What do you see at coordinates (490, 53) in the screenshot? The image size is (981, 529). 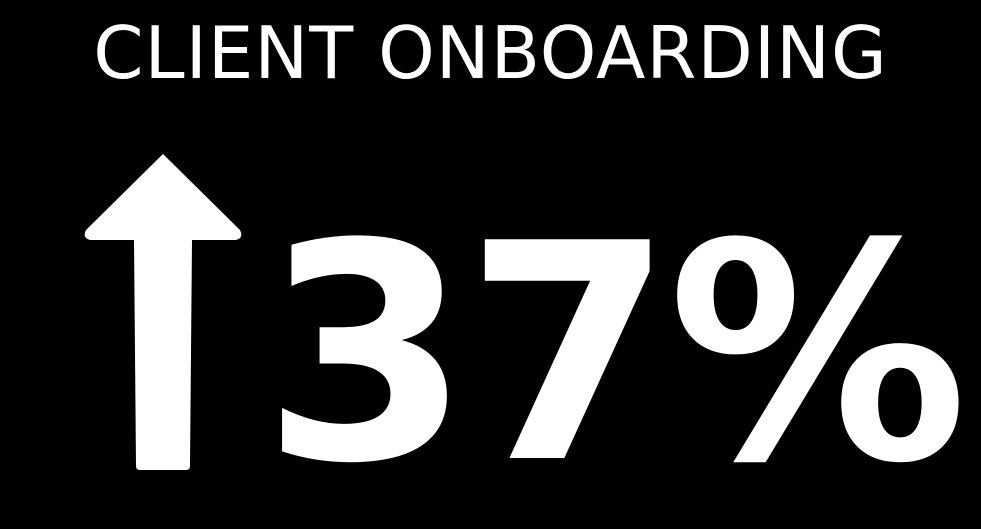 I see `stat-title: CLIENT ONBOARDING` at bounding box center [490, 53].